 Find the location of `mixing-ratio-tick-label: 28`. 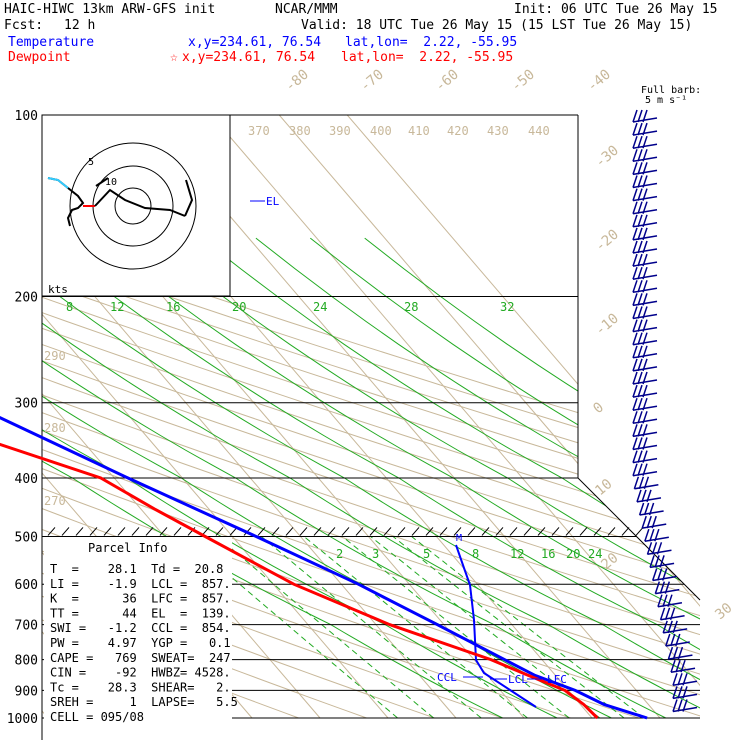

mixing-ratio-tick-label: 28 is located at coordinates (411, 307).